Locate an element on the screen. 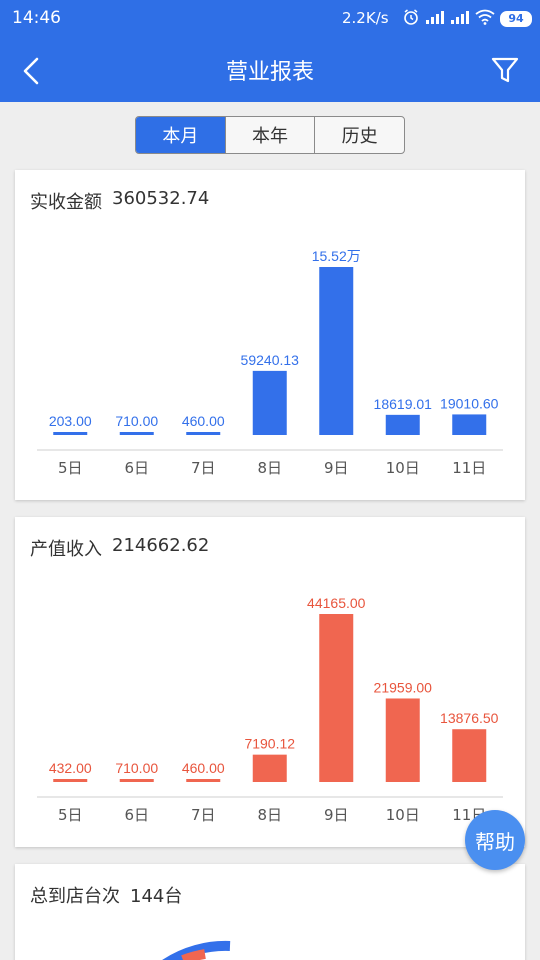 The width and height of the screenshot is (540, 960). back-arrow-icon is located at coordinates (31, 71).